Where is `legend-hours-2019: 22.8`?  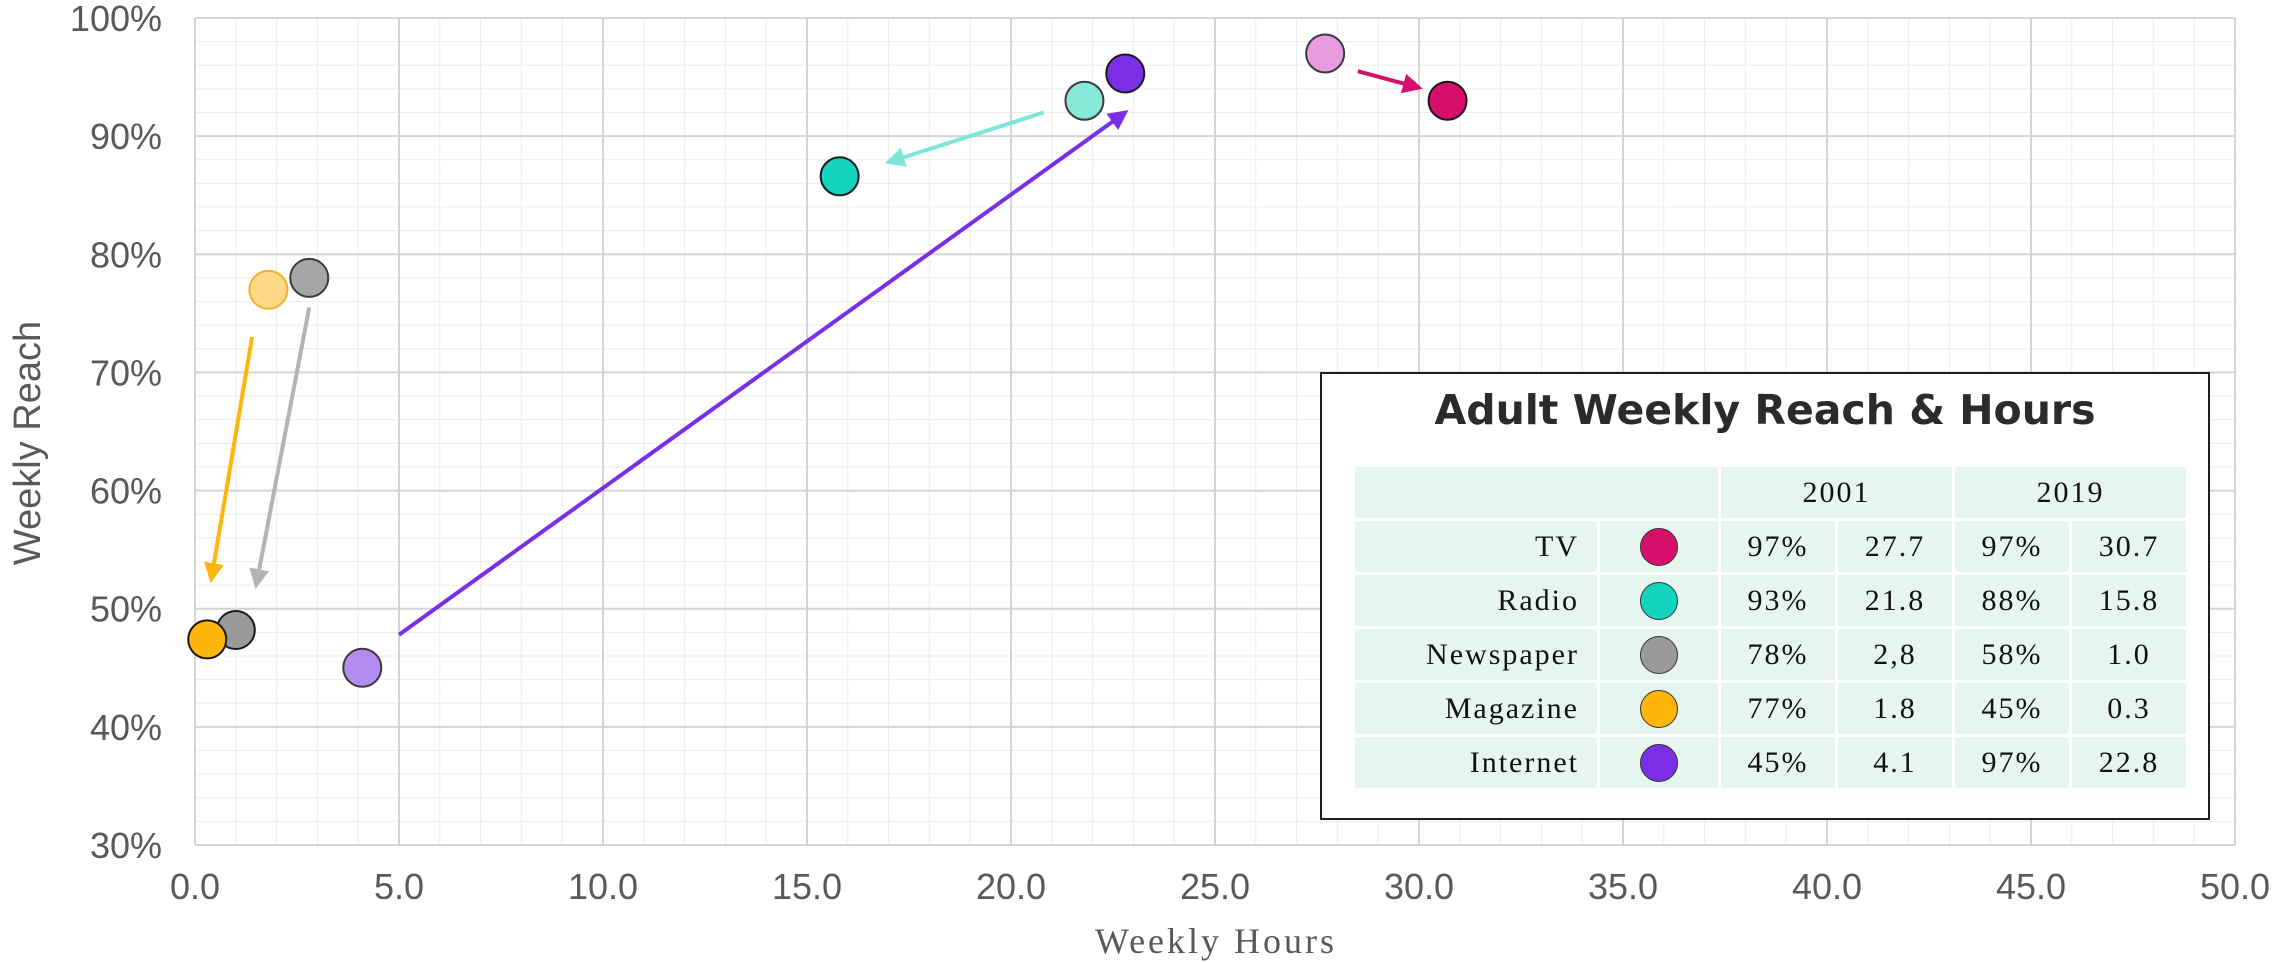 legend-hours-2019: 22.8 is located at coordinates (2129, 762).